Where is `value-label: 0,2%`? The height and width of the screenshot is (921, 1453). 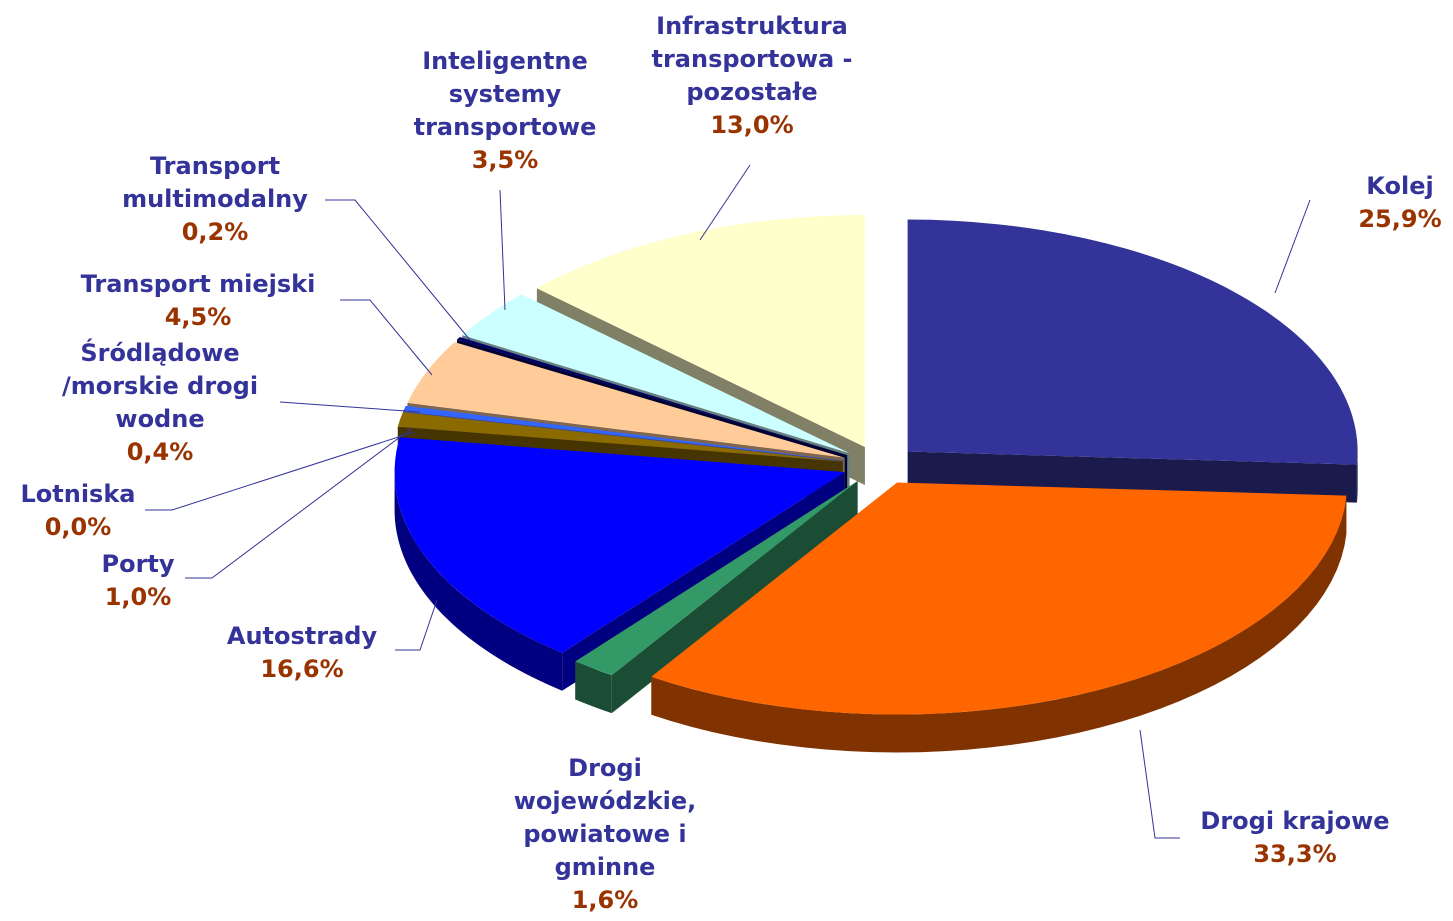 value-label: 0,2% is located at coordinates (215, 232).